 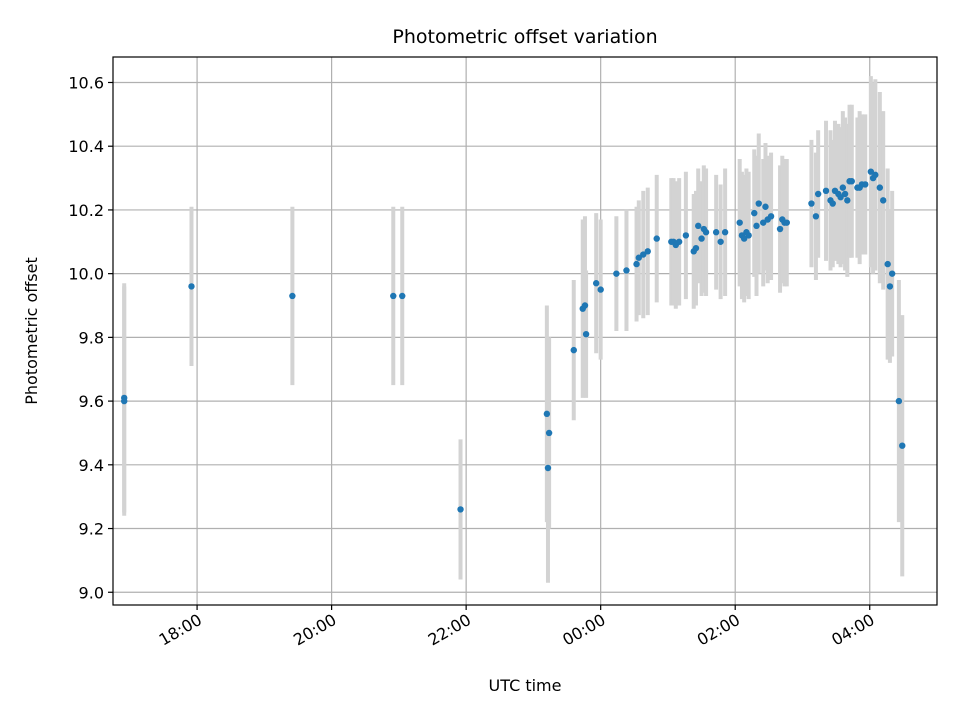 What do you see at coordinates (91, 529) in the screenshot?
I see `y-tick-label-1: 9.2` at bounding box center [91, 529].